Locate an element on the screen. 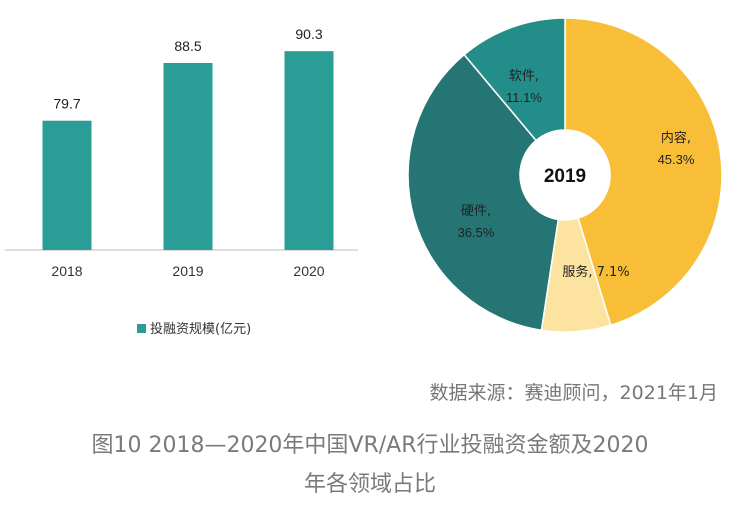 The height and width of the screenshot is (507, 740). x-tick-label-2018: 2018 is located at coordinates (66, 271).